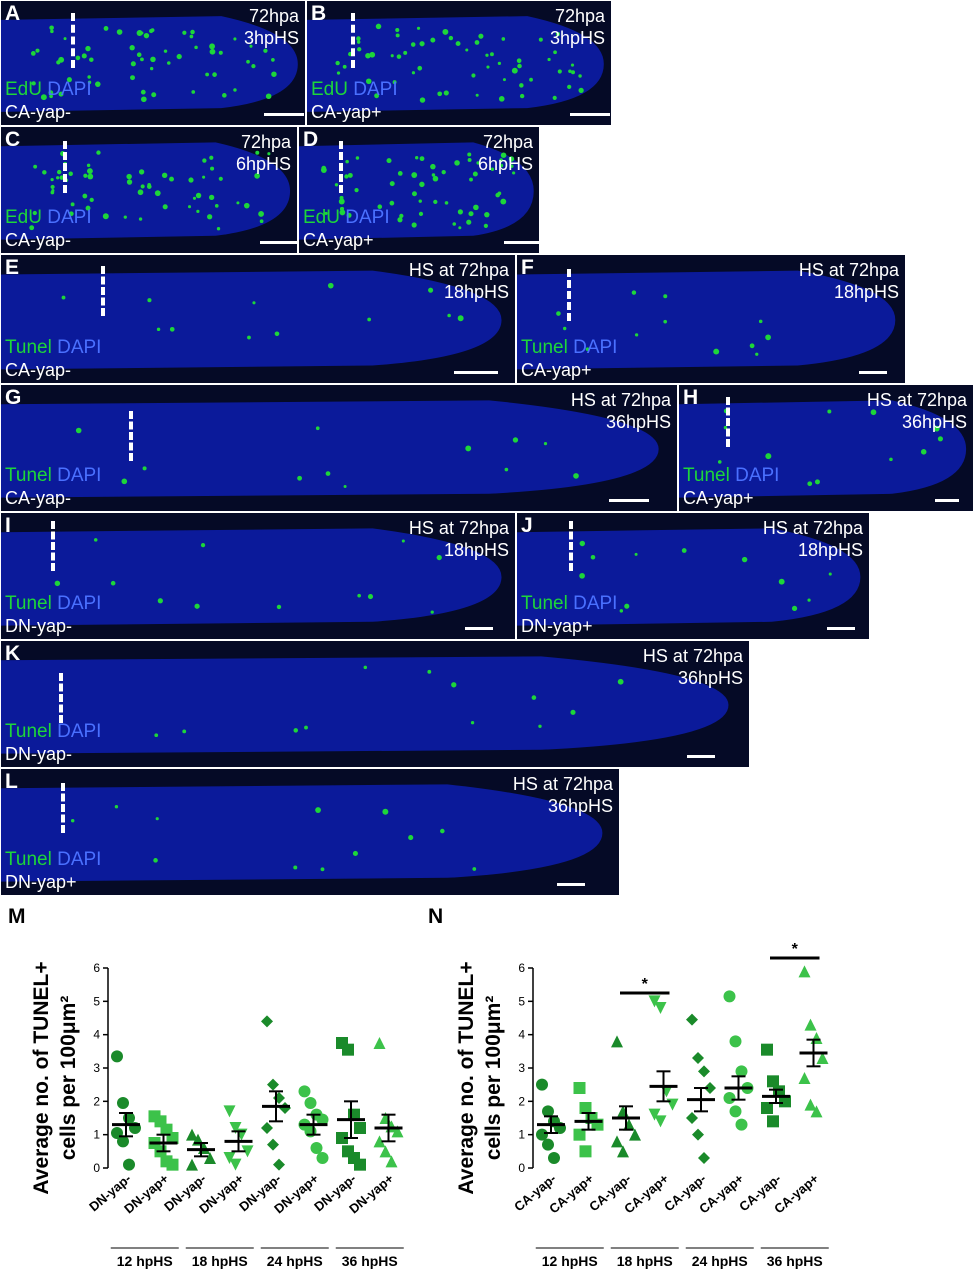 The width and height of the screenshot is (976, 1272). I want to click on y-tick-label: 3, so click(521, 1068).